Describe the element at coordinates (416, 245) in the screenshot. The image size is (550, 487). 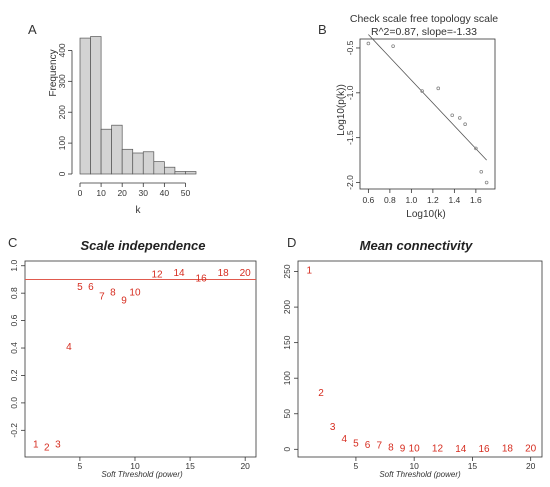
I see `panel-d-title: Mean connectivity` at that location.